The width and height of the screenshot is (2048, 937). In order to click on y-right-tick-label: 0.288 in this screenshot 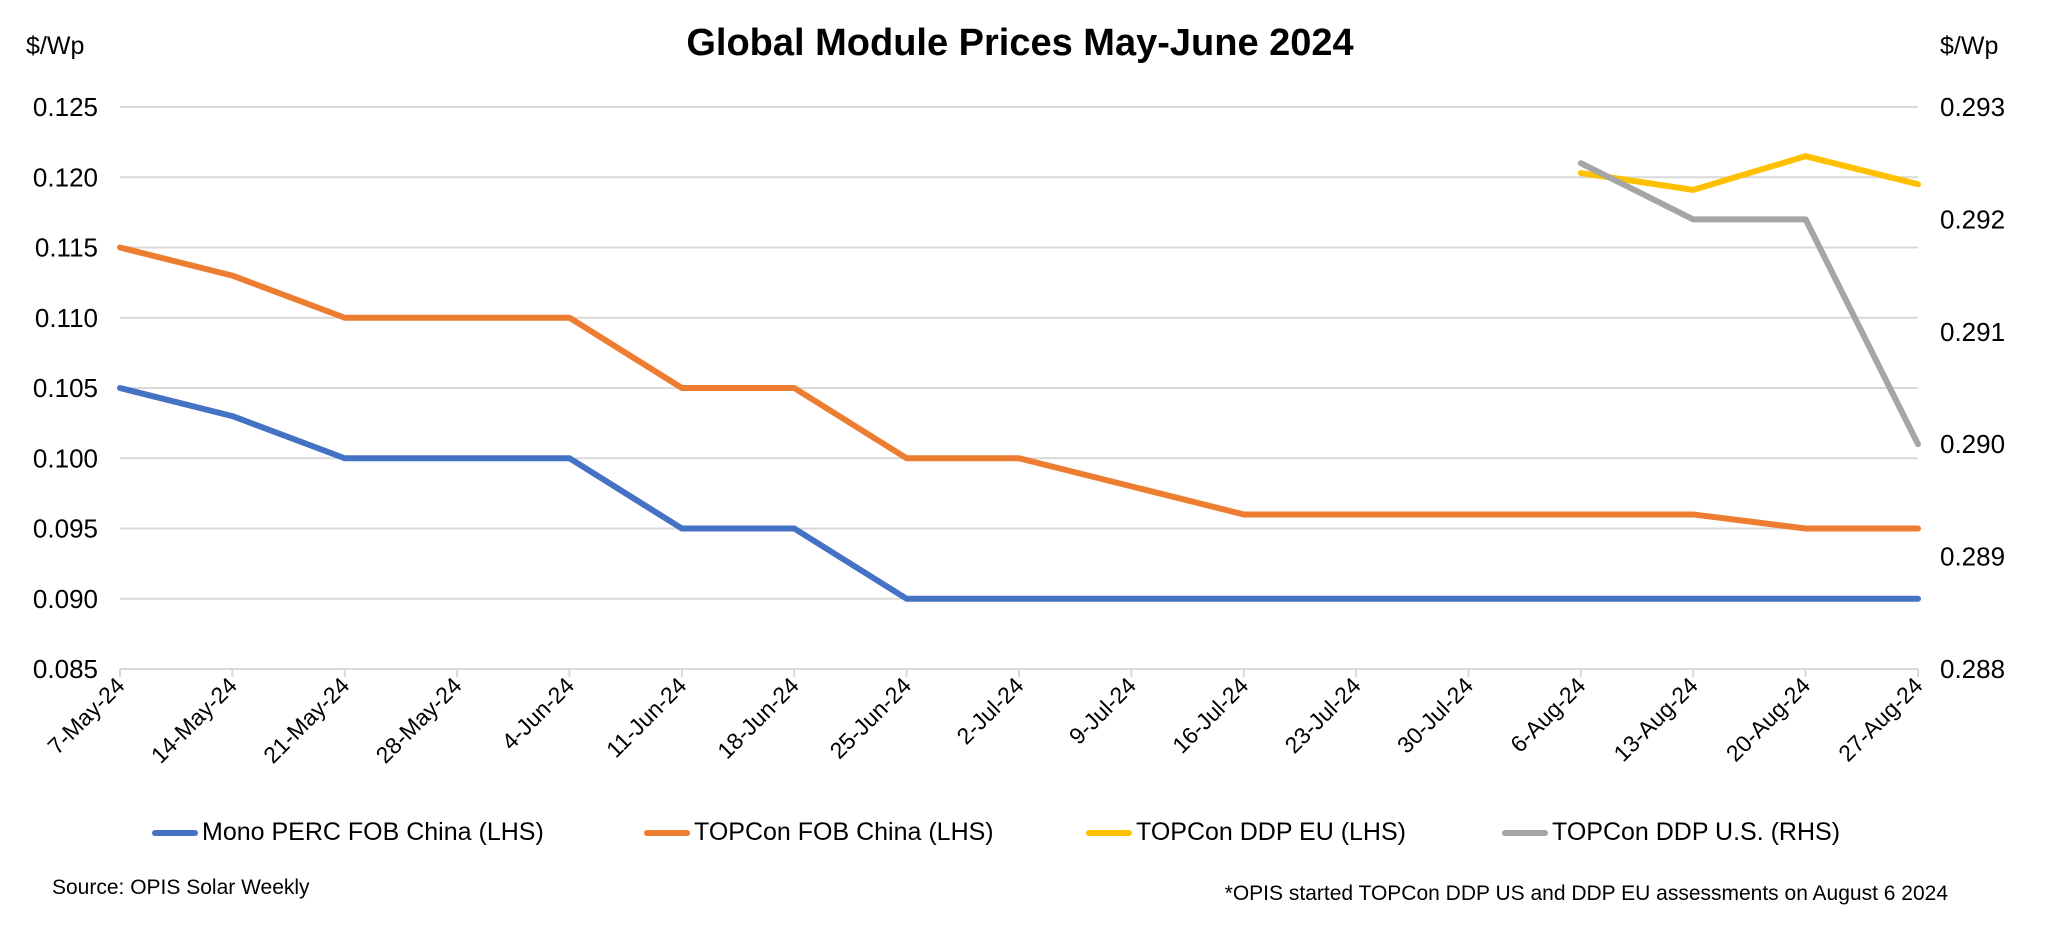, I will do `click(1972, 669)`.